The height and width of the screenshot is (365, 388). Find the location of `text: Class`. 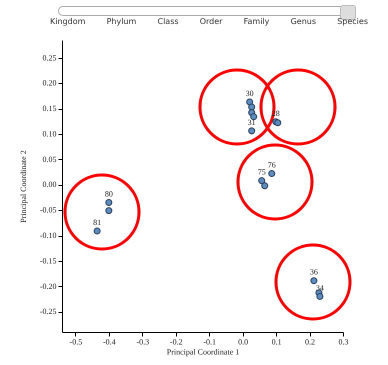

text: Class is located at coordinates (168, 21).